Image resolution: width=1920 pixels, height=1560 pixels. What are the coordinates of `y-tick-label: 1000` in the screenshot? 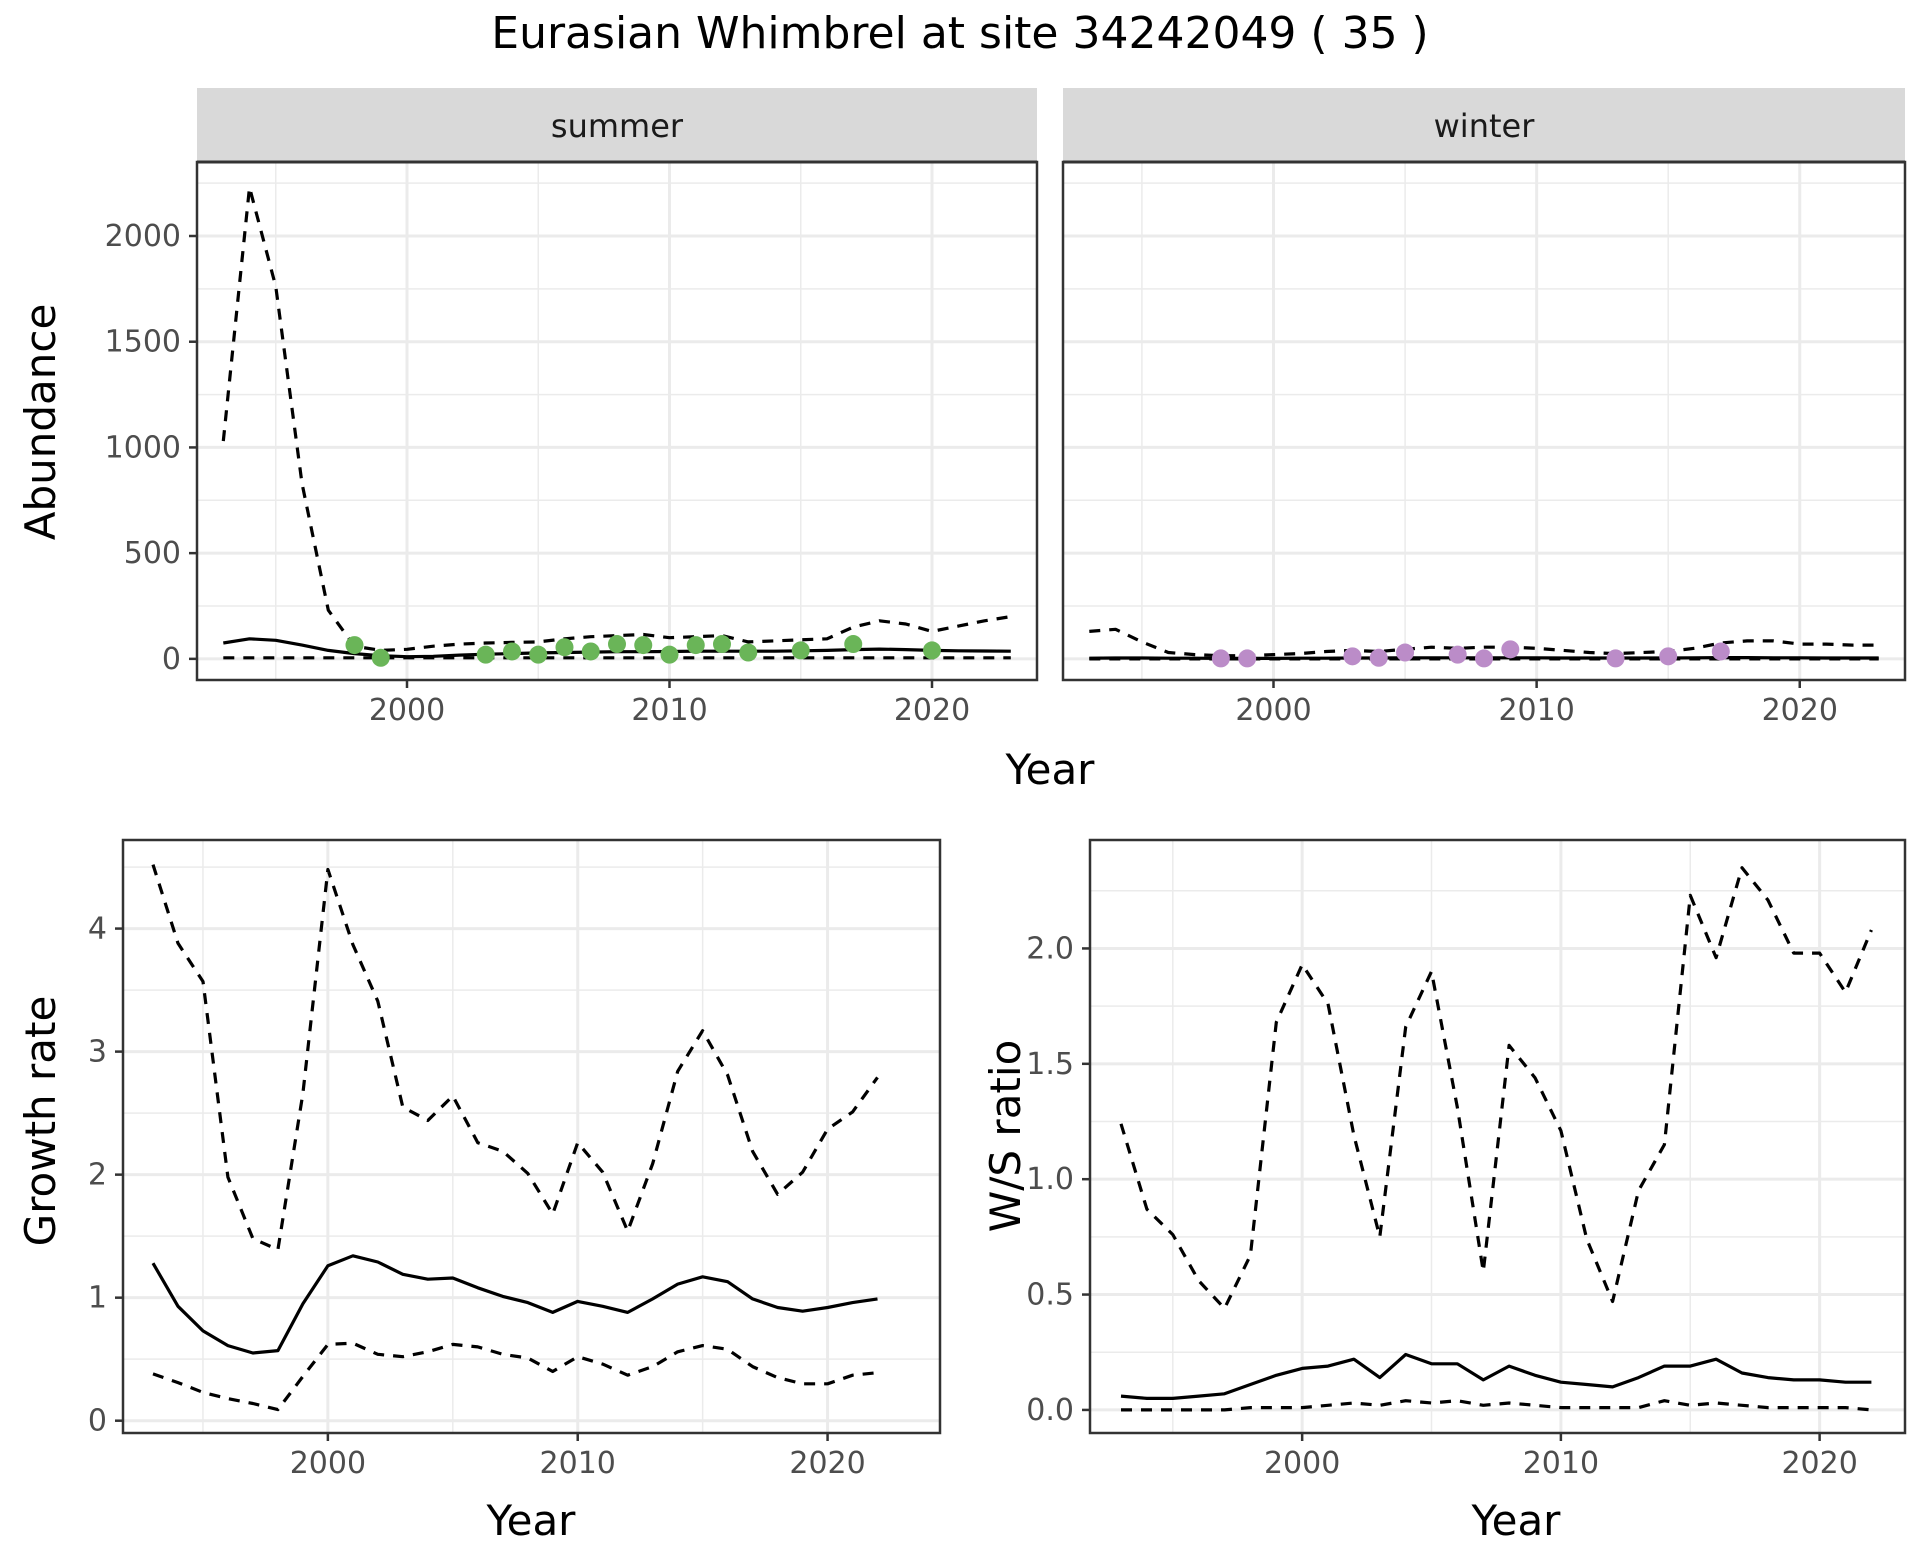 It's located at (143, 447).